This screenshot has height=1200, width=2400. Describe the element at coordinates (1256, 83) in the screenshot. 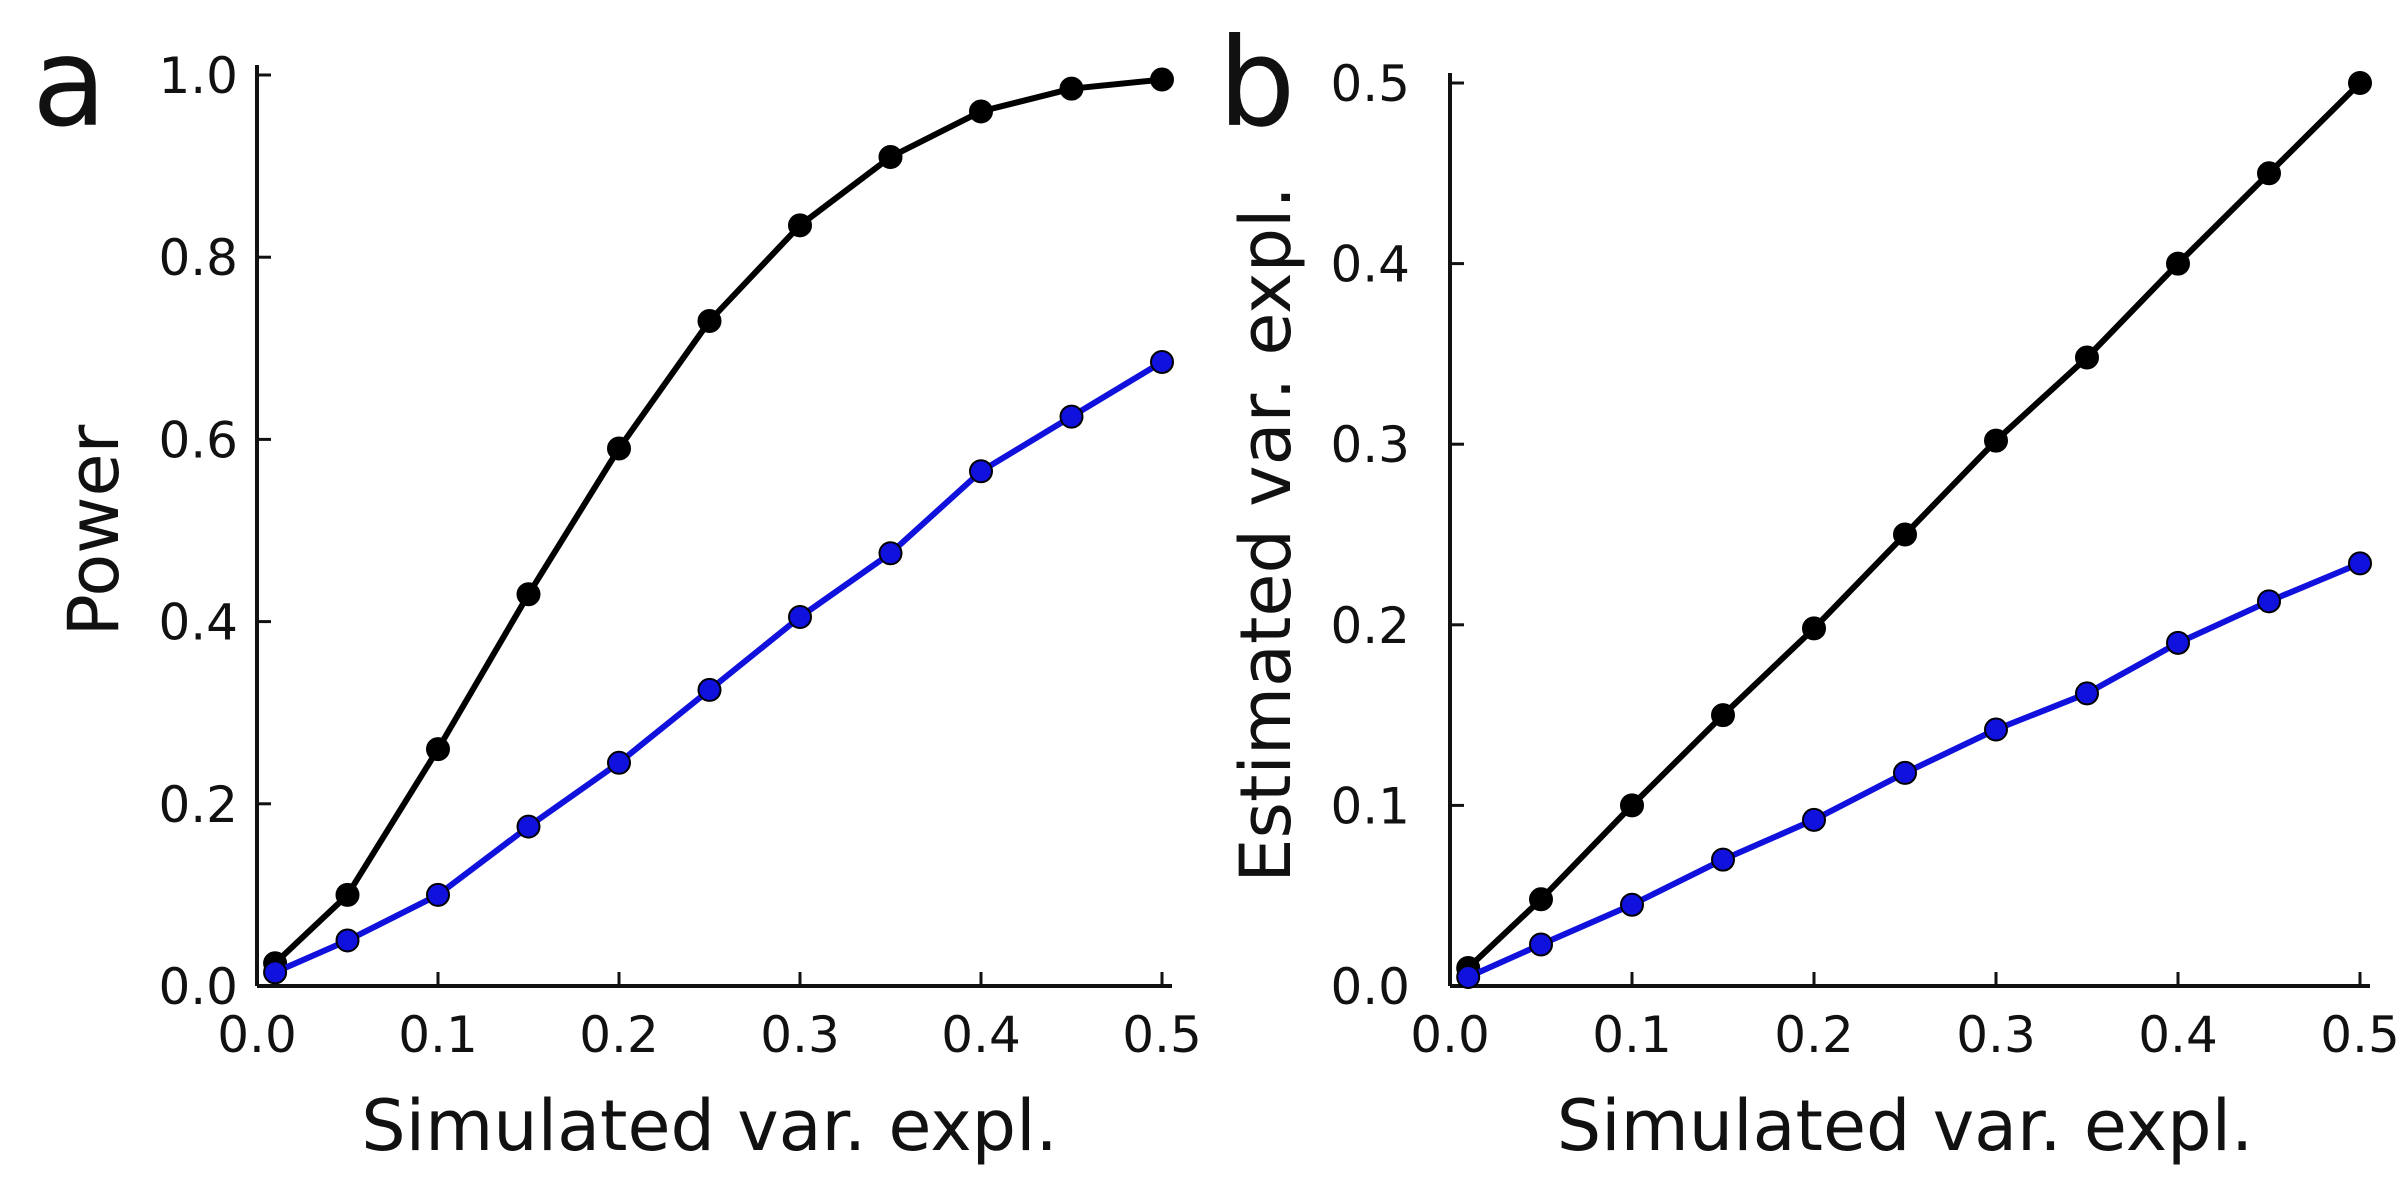

I see `panel-letter: b` at that location.